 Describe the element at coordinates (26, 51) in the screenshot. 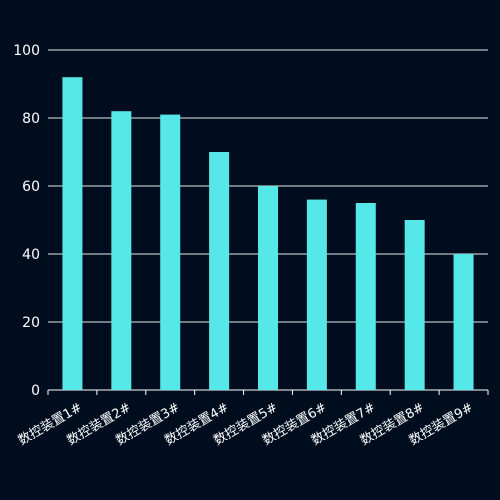

I see `y-tick-label: 100` at that location.